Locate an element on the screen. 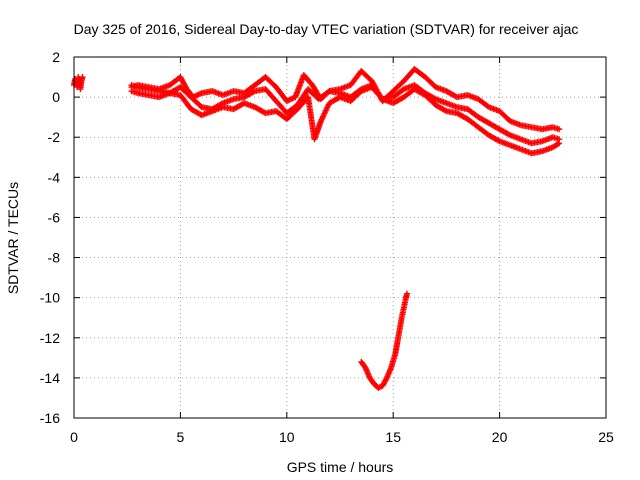  y-tick-label: -14 is located at coordinates (50, 378).